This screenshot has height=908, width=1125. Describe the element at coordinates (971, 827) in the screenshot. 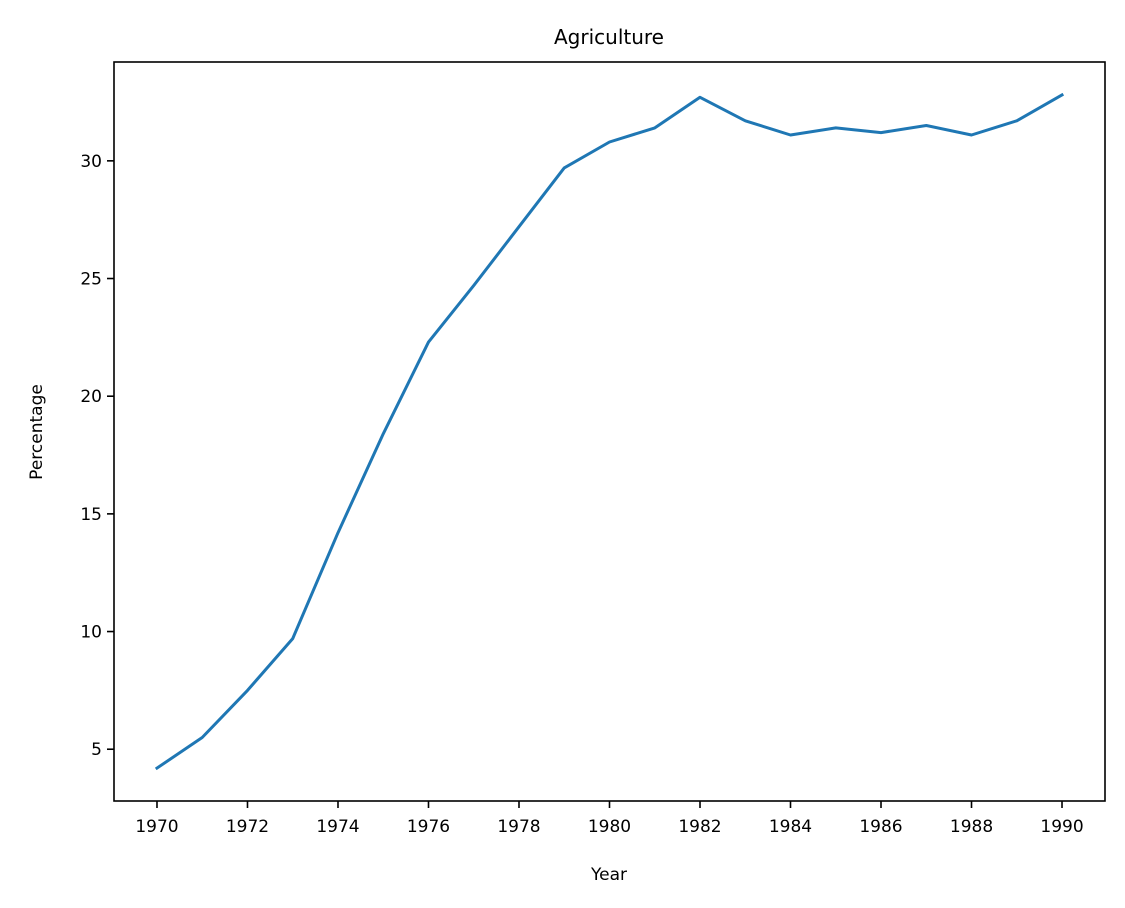

I see `x-tick-label: 1988` at that location.